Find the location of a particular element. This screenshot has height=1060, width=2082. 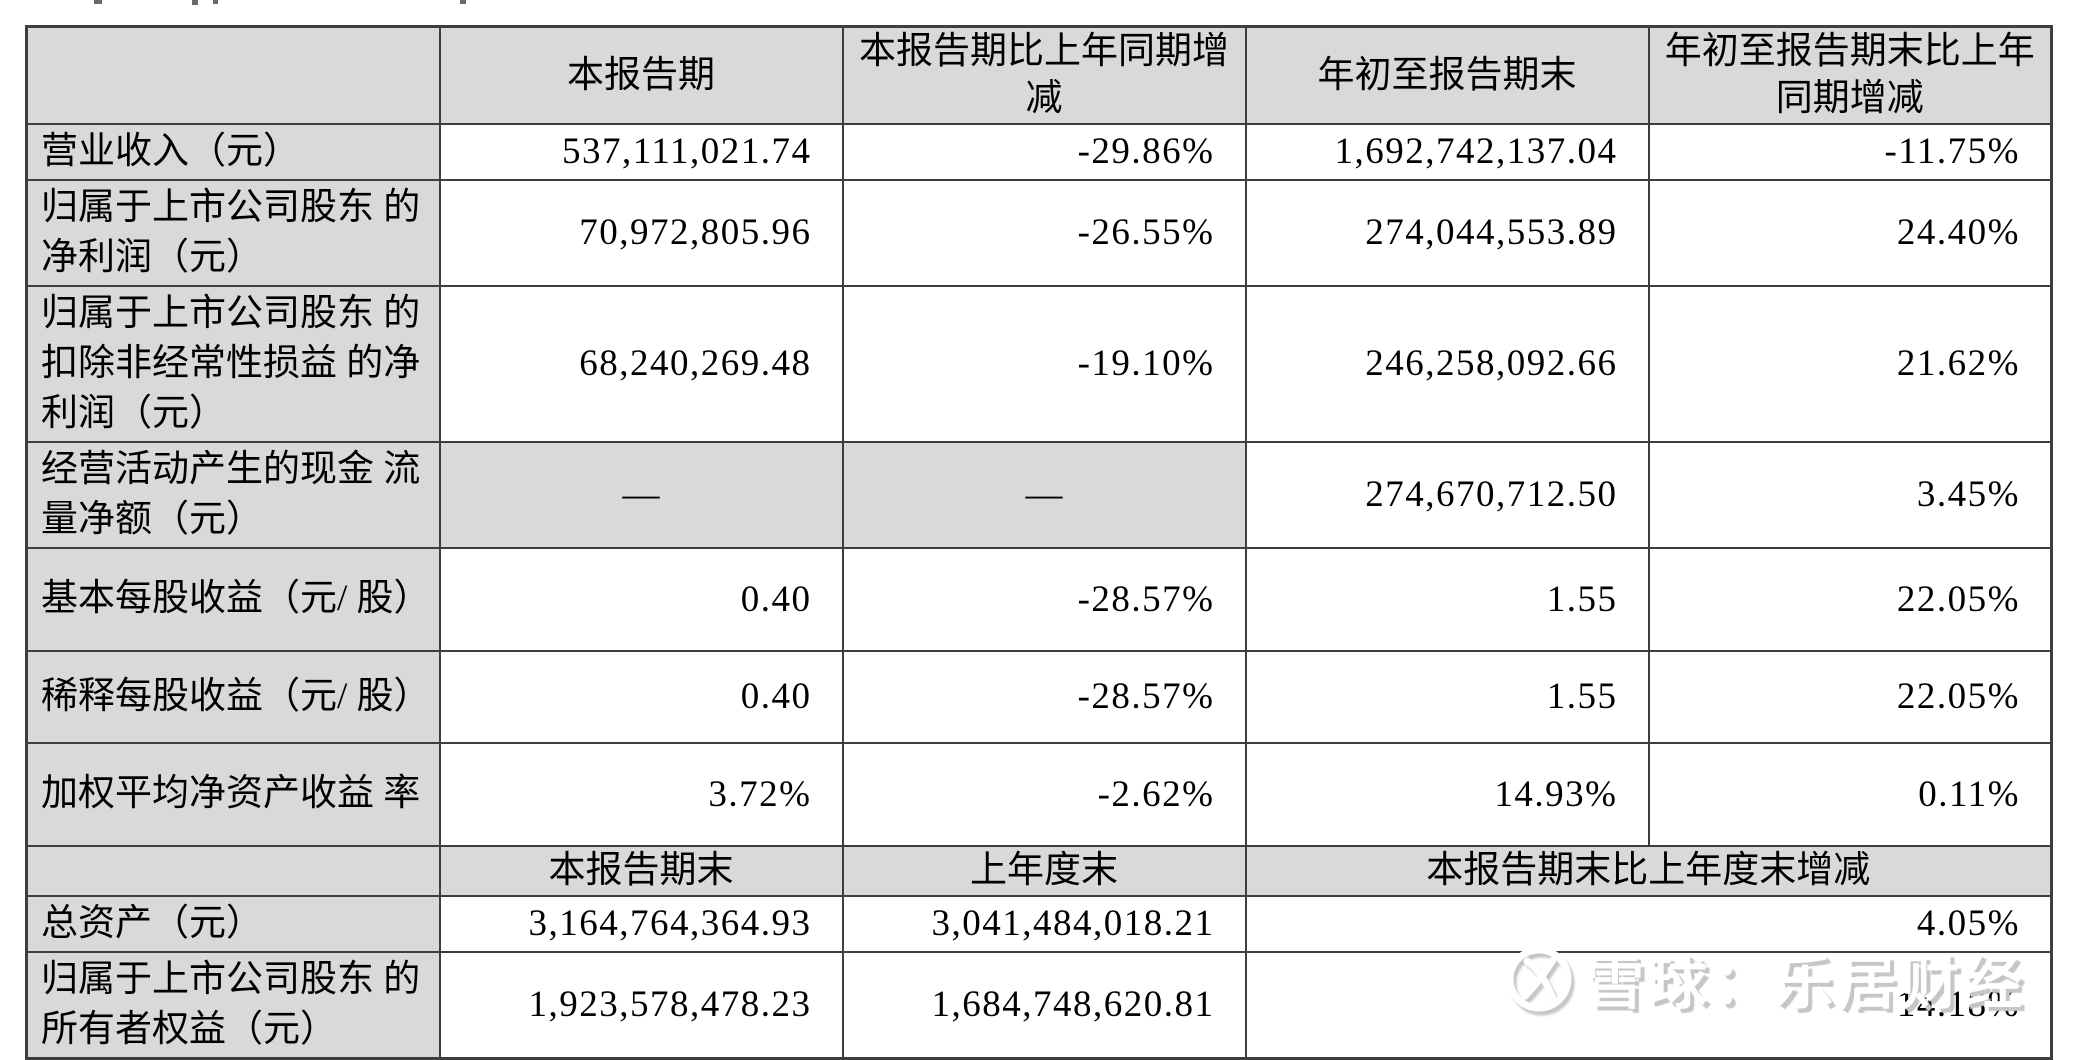

header-period-end: 本报告期末 is located at coordinates (641, 870).